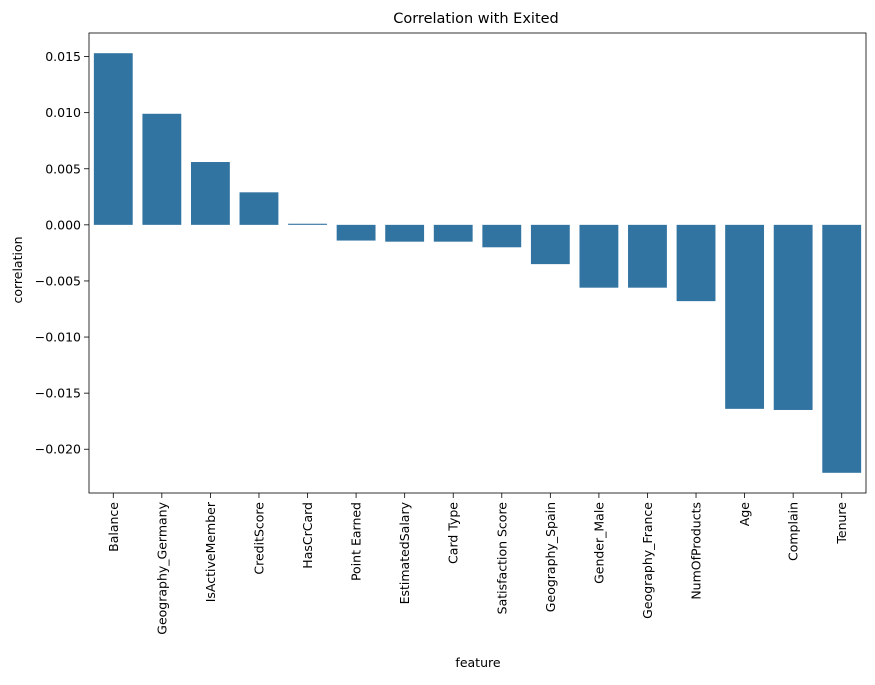 This screenshot has height=685, width=875. Describe the element at coordinates (58, 449) in the screenshot. I see `y-tick-label: −0.020` at that location.